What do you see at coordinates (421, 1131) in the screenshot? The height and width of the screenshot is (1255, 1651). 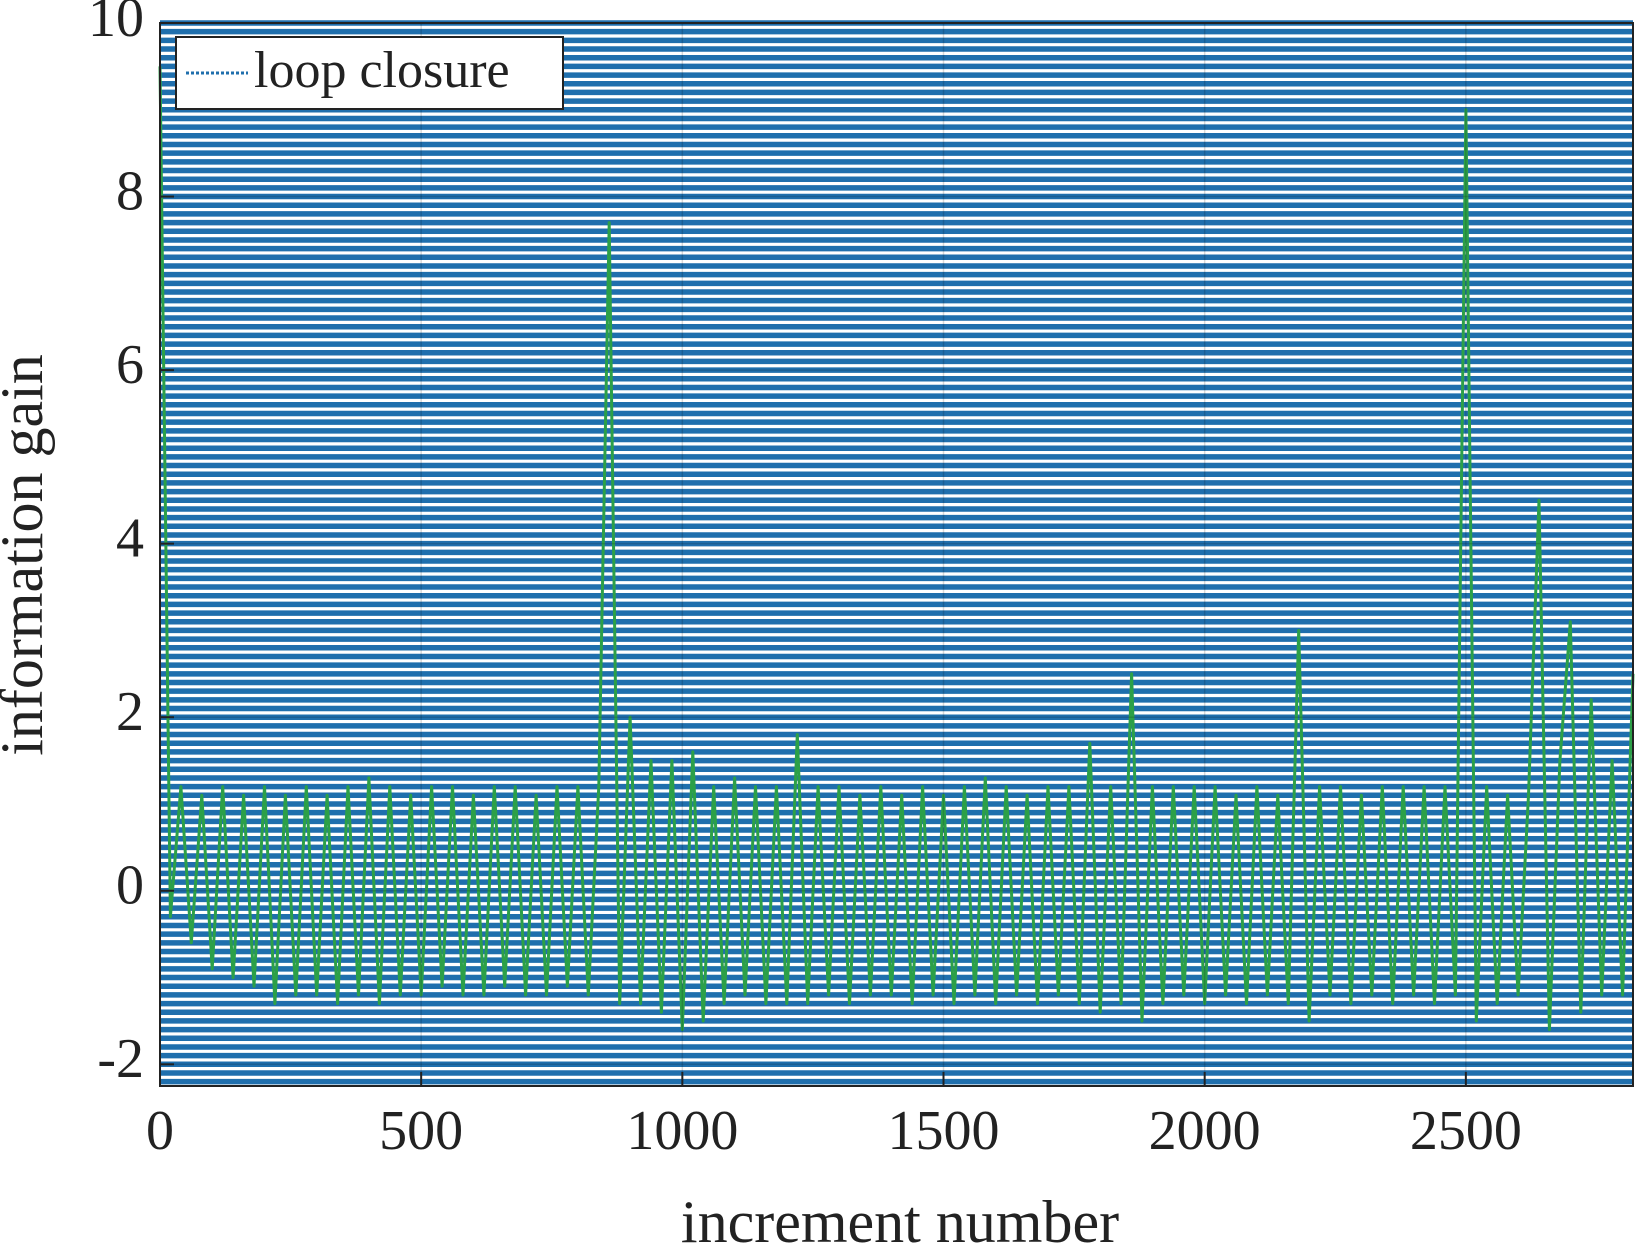 I see `x-tick-label: 500` at bounding box center [421, 1131].